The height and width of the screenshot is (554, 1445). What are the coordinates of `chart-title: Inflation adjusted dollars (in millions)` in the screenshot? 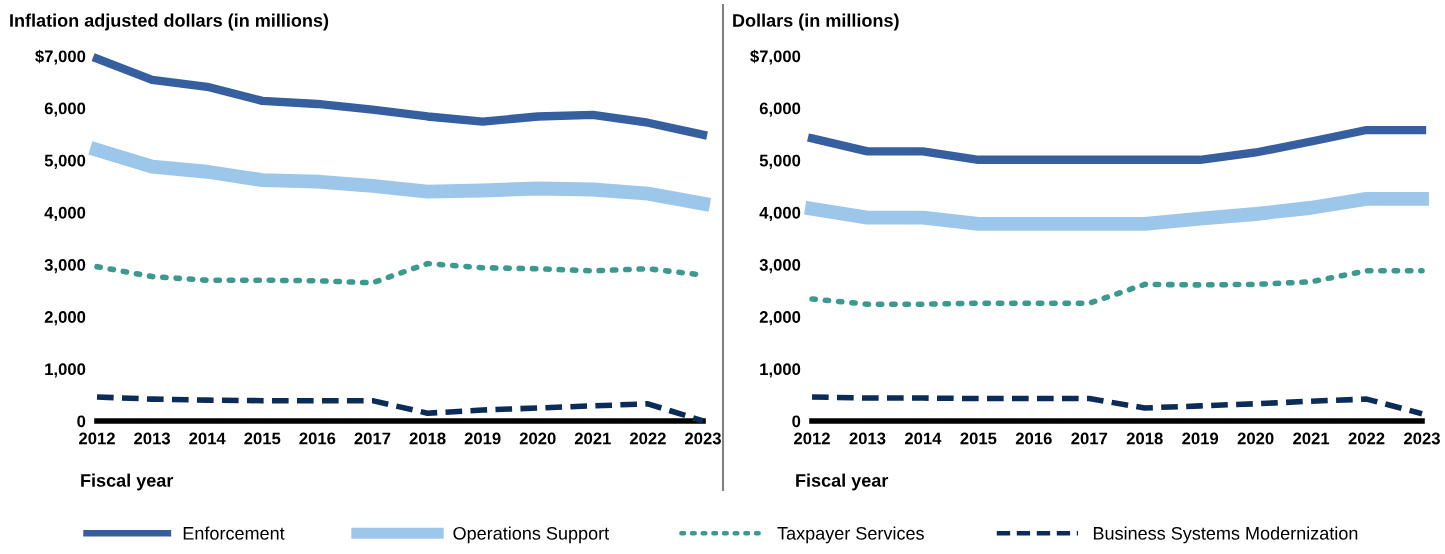 It's located at (169, 22).